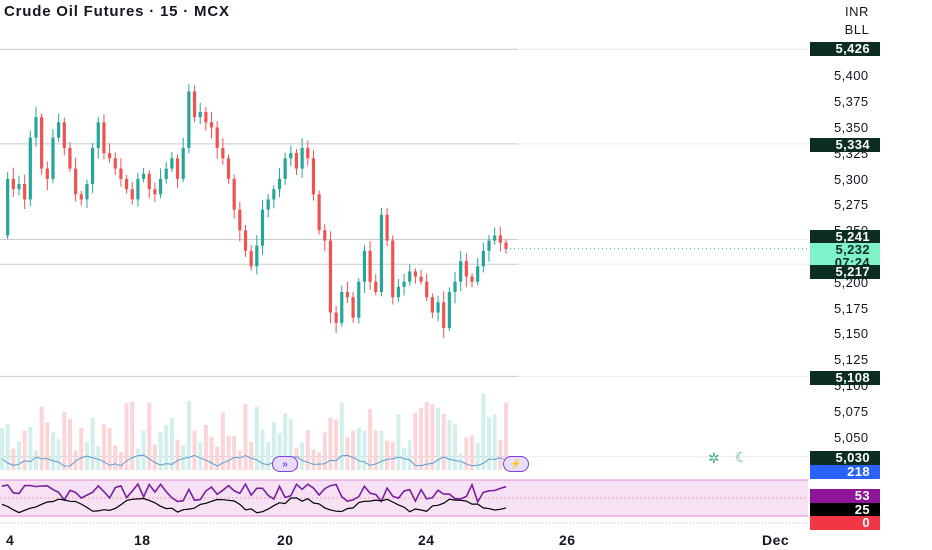 This screenshot has height=550, width=932. What do you see at coordinates (851, 179) in the screenshot?
I see `price-tick: 5,300` at bounding box center [851, 179].